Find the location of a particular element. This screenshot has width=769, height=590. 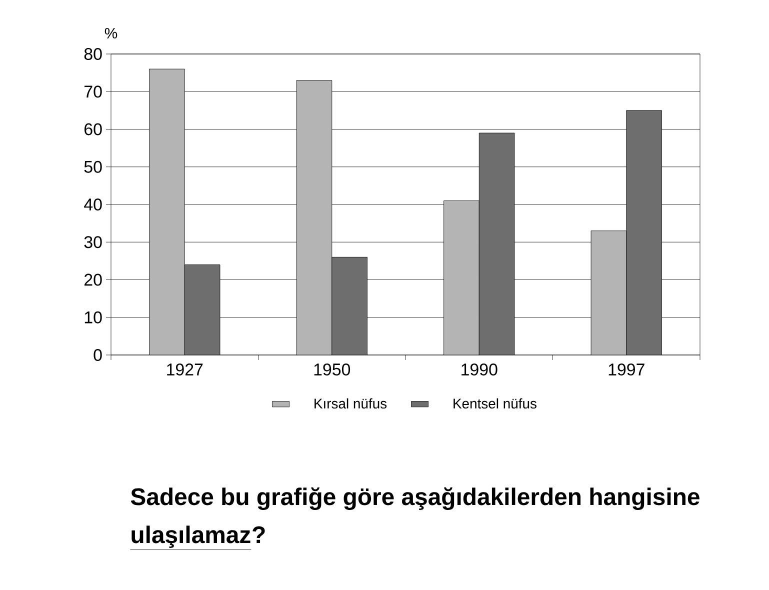

x-tick-label: 1990 is located at coordinates (480, 370).